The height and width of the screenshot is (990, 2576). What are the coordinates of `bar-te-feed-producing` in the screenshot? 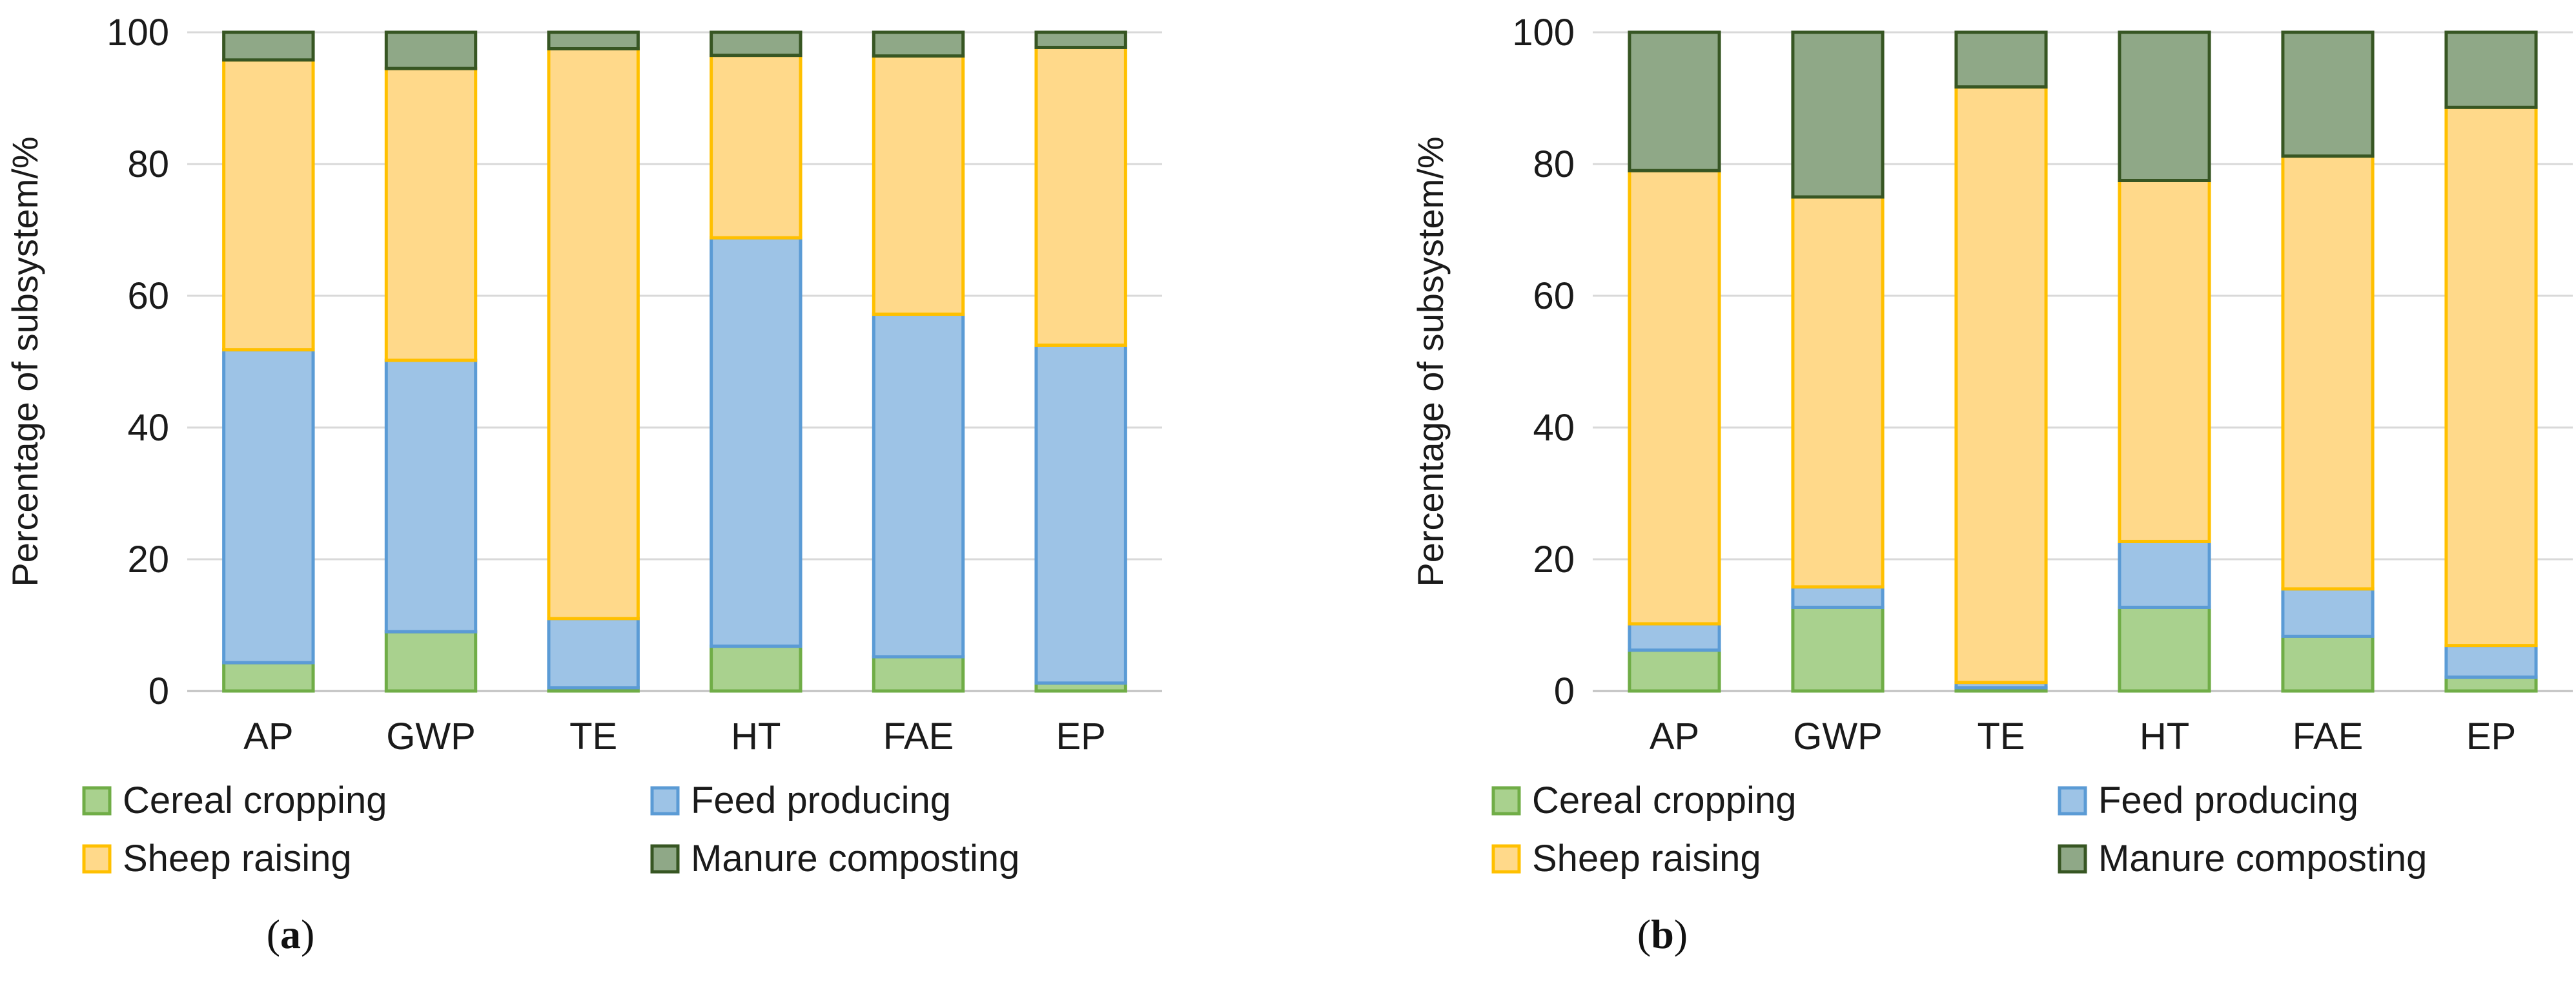 It's located at (593, 653).